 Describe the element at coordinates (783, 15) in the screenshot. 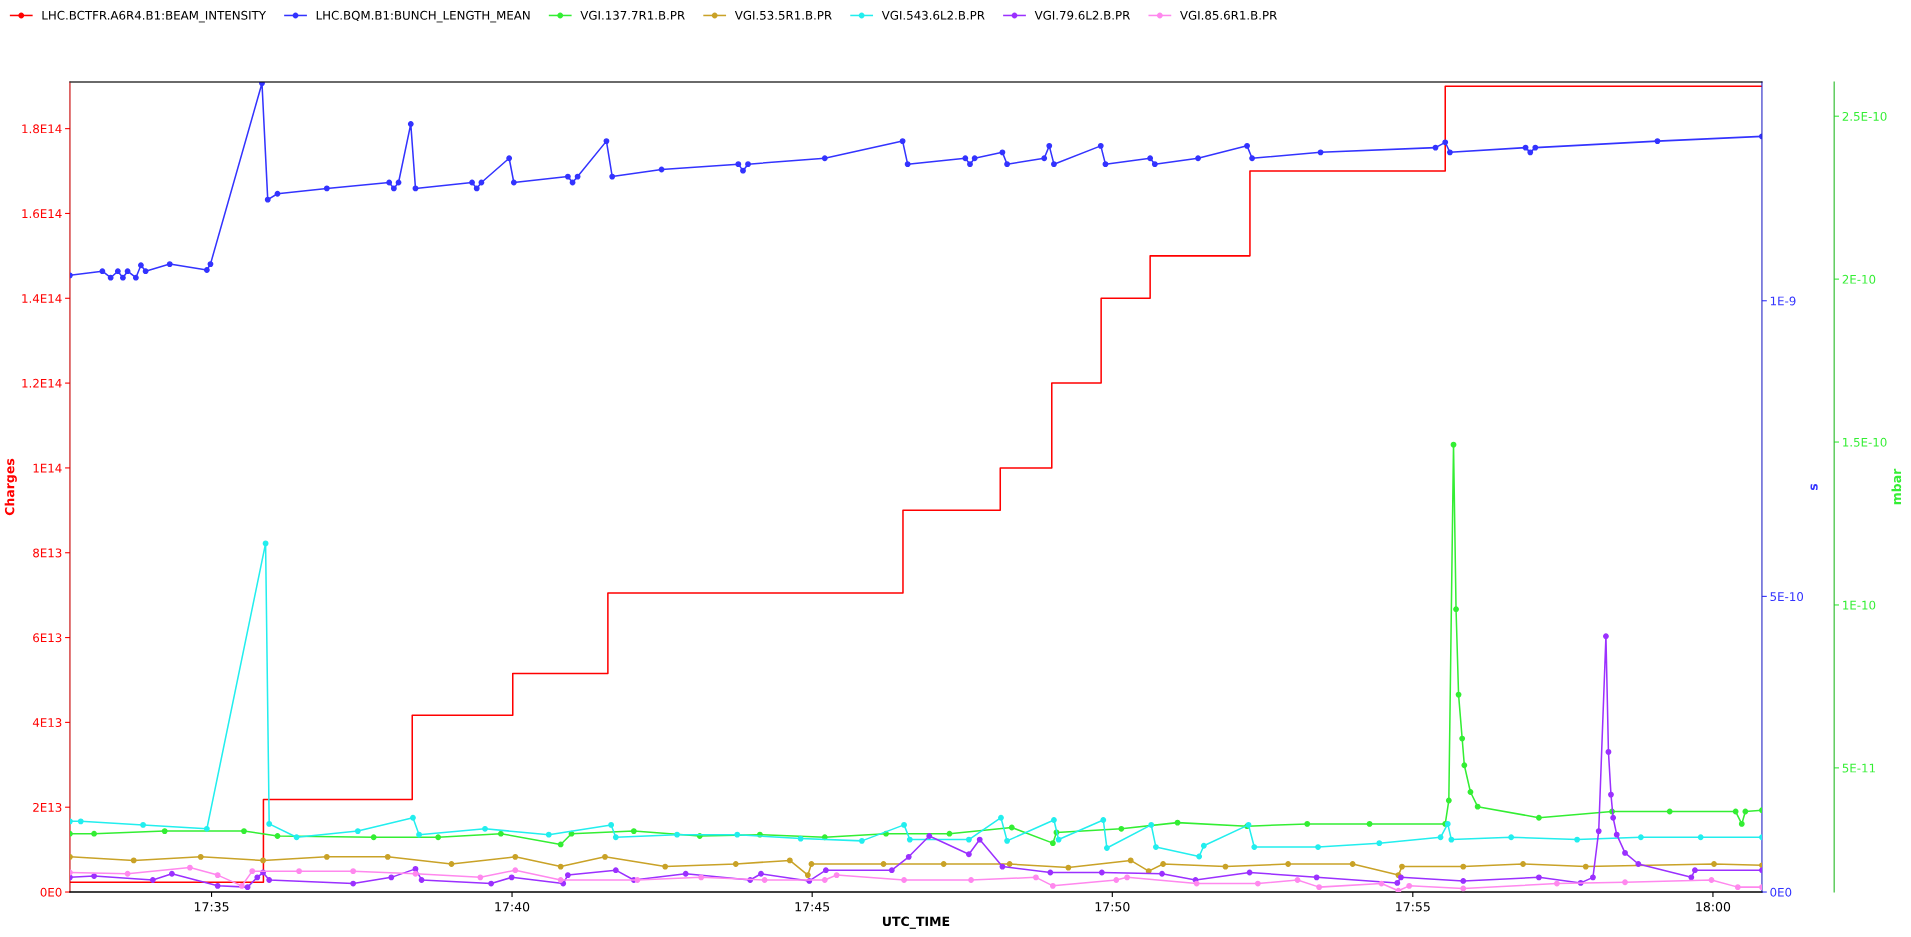

I see `legend-label: VGI.53.5R1.B.PR` at that location.